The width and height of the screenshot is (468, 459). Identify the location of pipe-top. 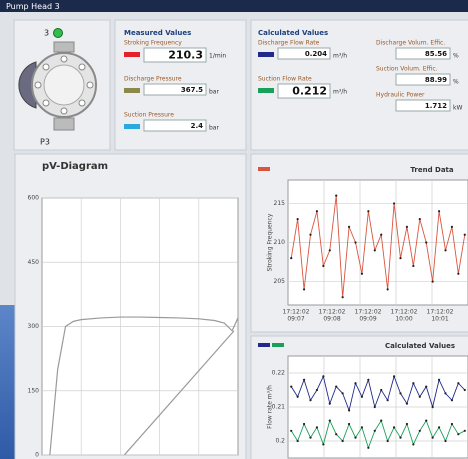
(64, 47).